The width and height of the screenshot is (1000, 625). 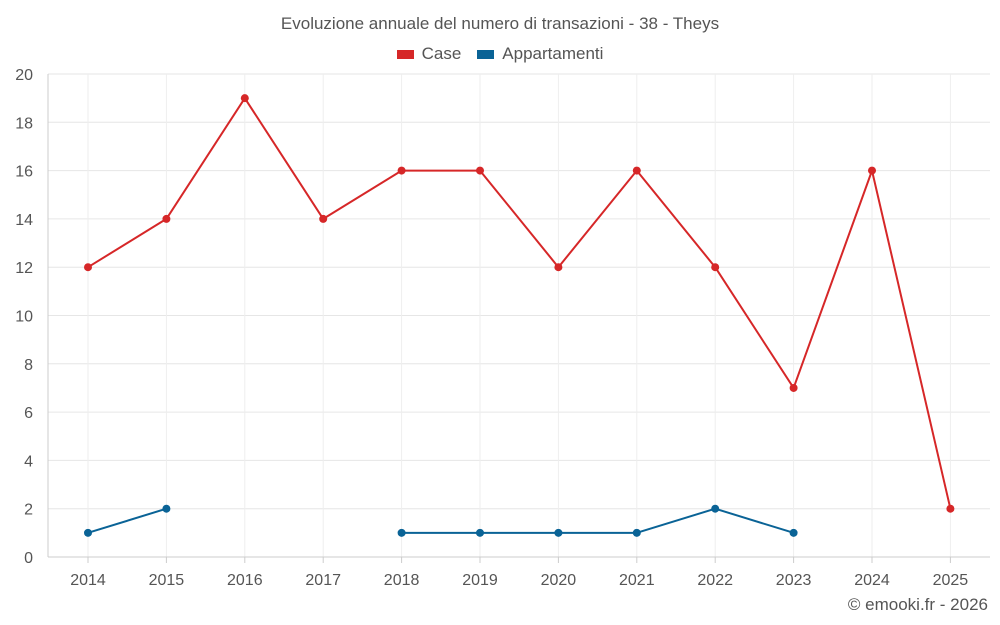 I want to click on x-tick-label-2020: 2020, so click(x=559, y=580).